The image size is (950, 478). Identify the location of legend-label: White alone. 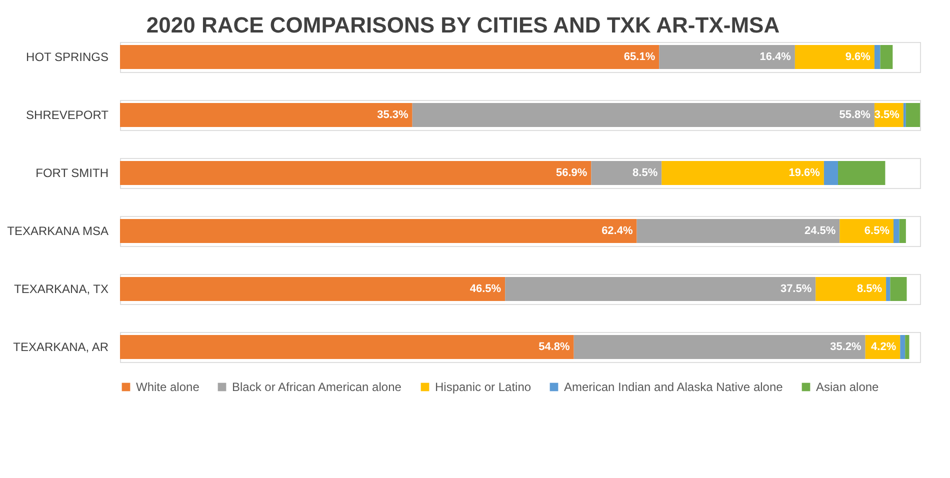
(168, 387).